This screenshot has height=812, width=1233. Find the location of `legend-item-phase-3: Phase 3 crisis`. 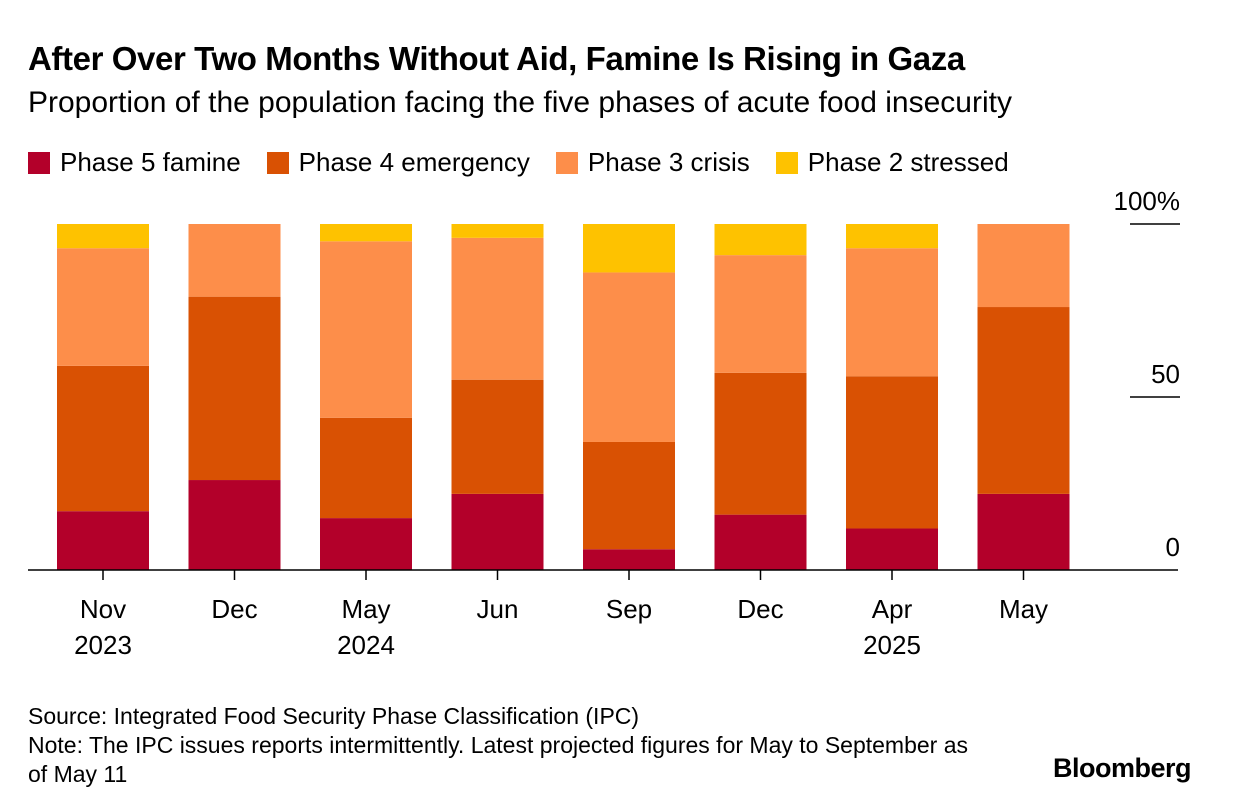

legend-item-phase-3: Phase 3 crisis is located at coordinates (652, 162).